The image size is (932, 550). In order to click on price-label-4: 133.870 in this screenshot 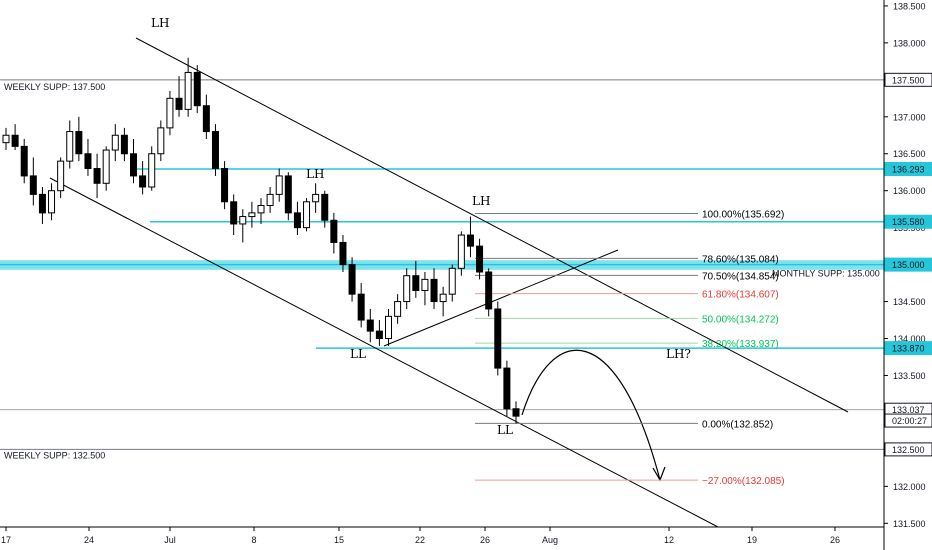, I will do `click(908, 348)`.